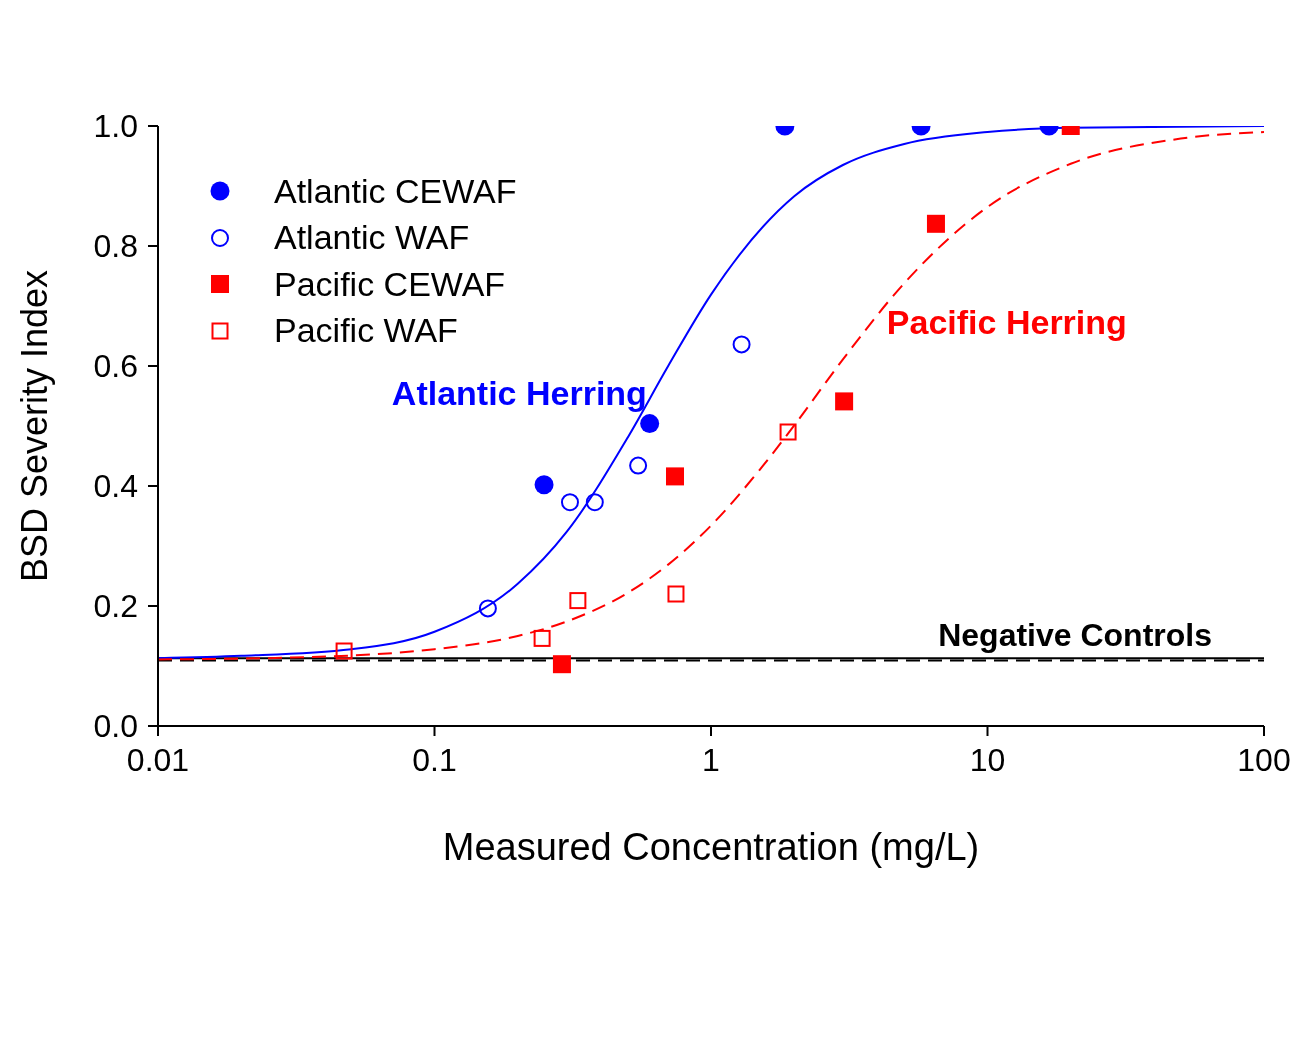 This screenshot has height=1049, width=1313. Describe the element at coordinates (115, 486) in the screenshot. I see `y-tick-label: 0.4` at that location.